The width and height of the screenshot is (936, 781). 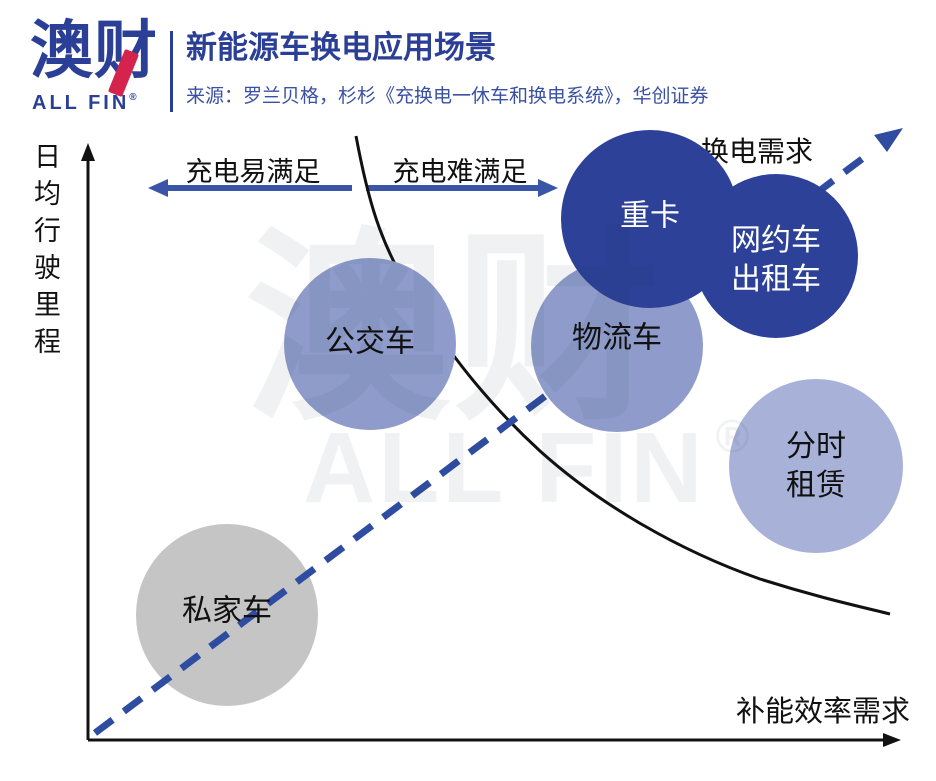 I want to click on bubble-group-below-dash, so click(x=227, y=615).